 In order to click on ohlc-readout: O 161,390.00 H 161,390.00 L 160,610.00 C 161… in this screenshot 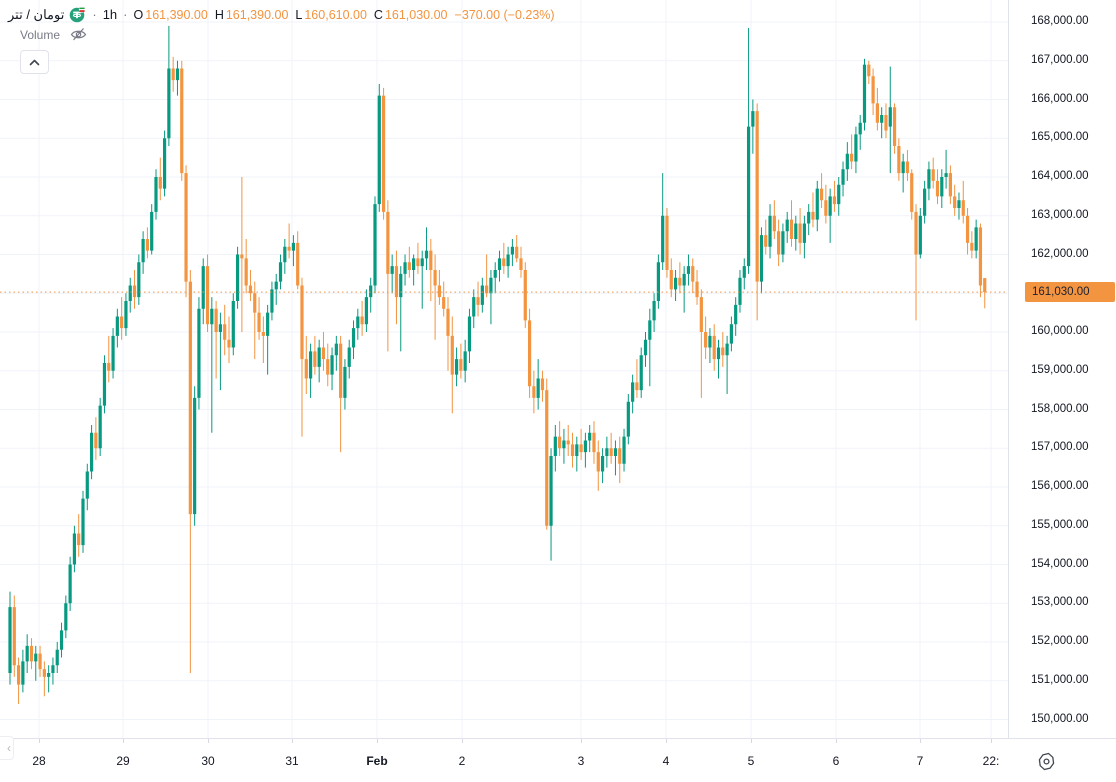, I will do `click(344, 15)`.